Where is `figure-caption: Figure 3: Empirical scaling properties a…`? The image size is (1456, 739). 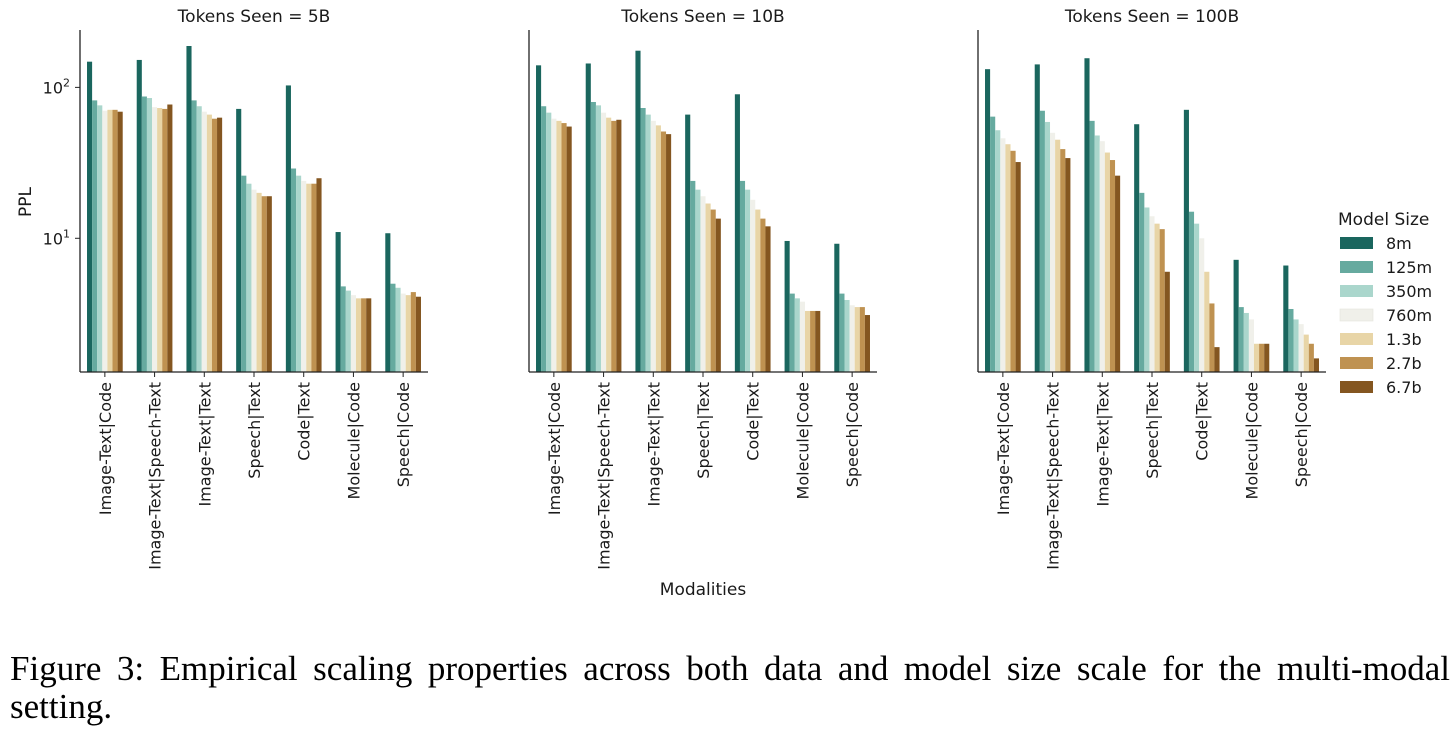
figure-caption: Figure 3: Empirical scaling properties a… is located at coordinates (730, 687).